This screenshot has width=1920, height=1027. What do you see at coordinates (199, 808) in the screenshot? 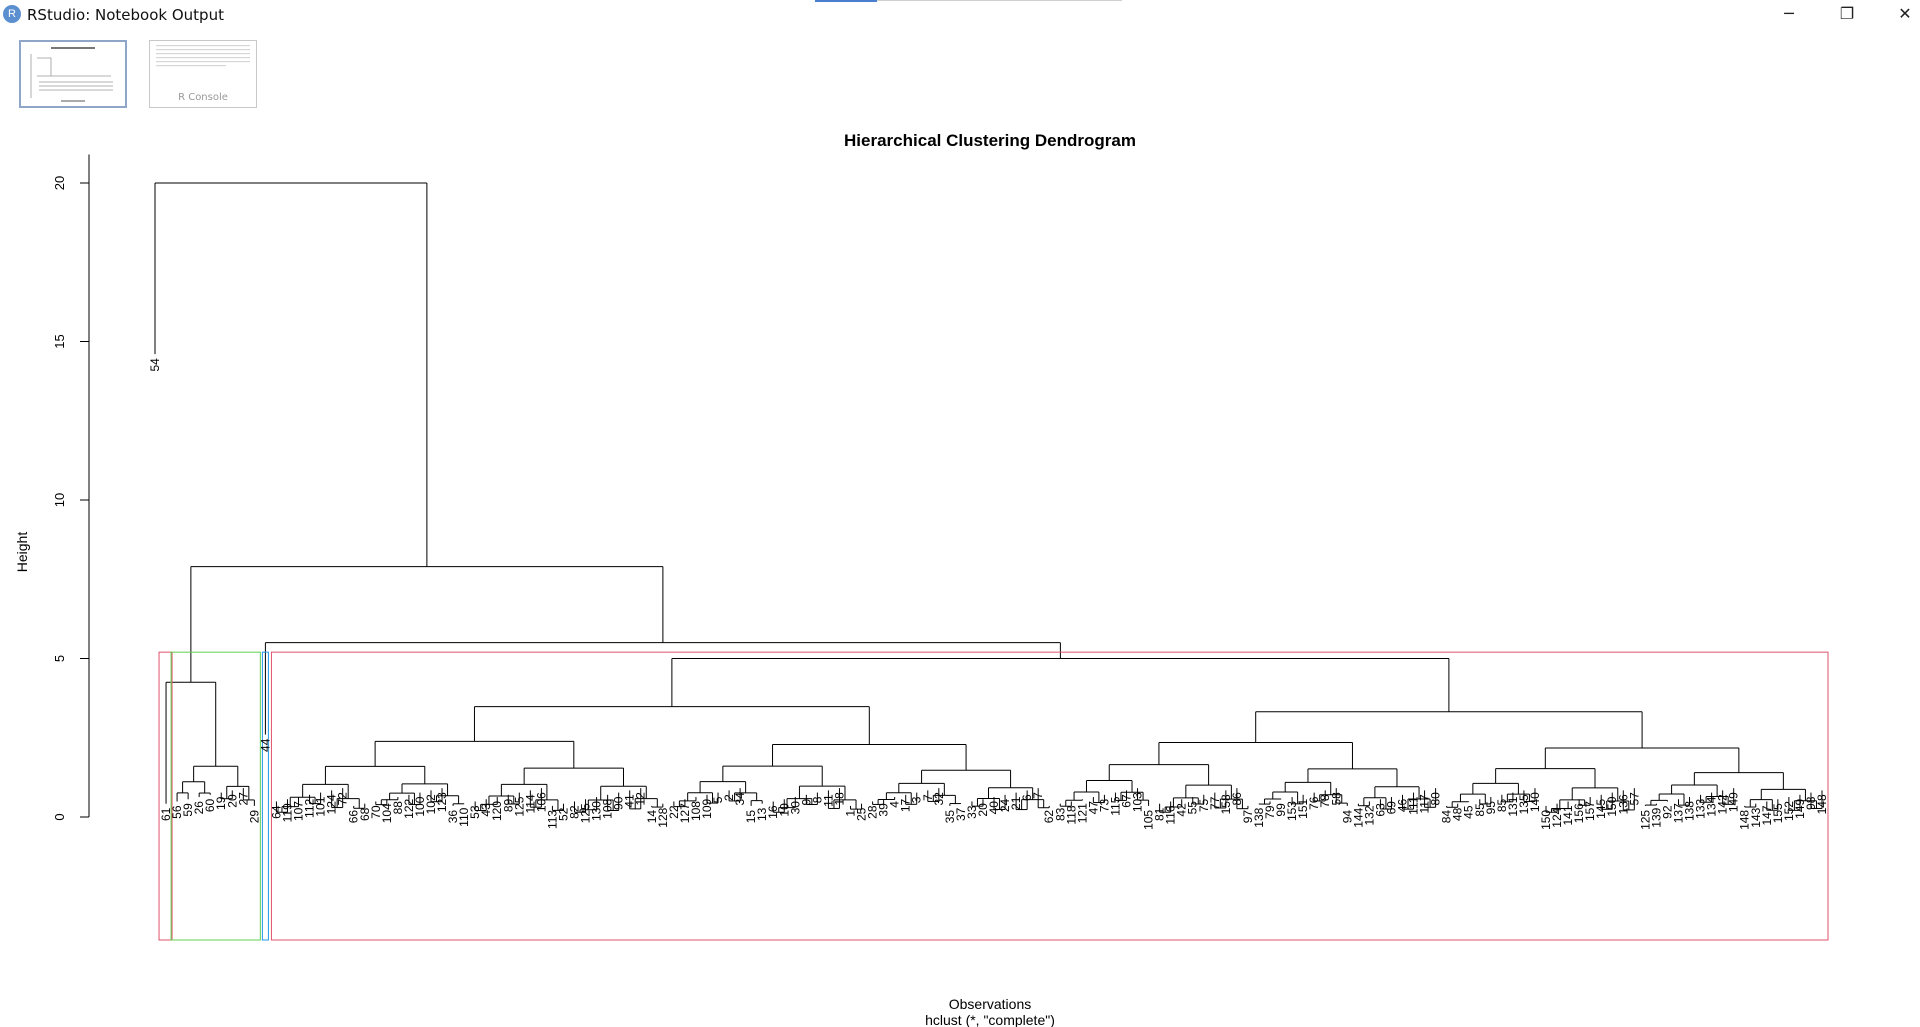
I see `leaf-label: 26` at bounding box center [199, 808].